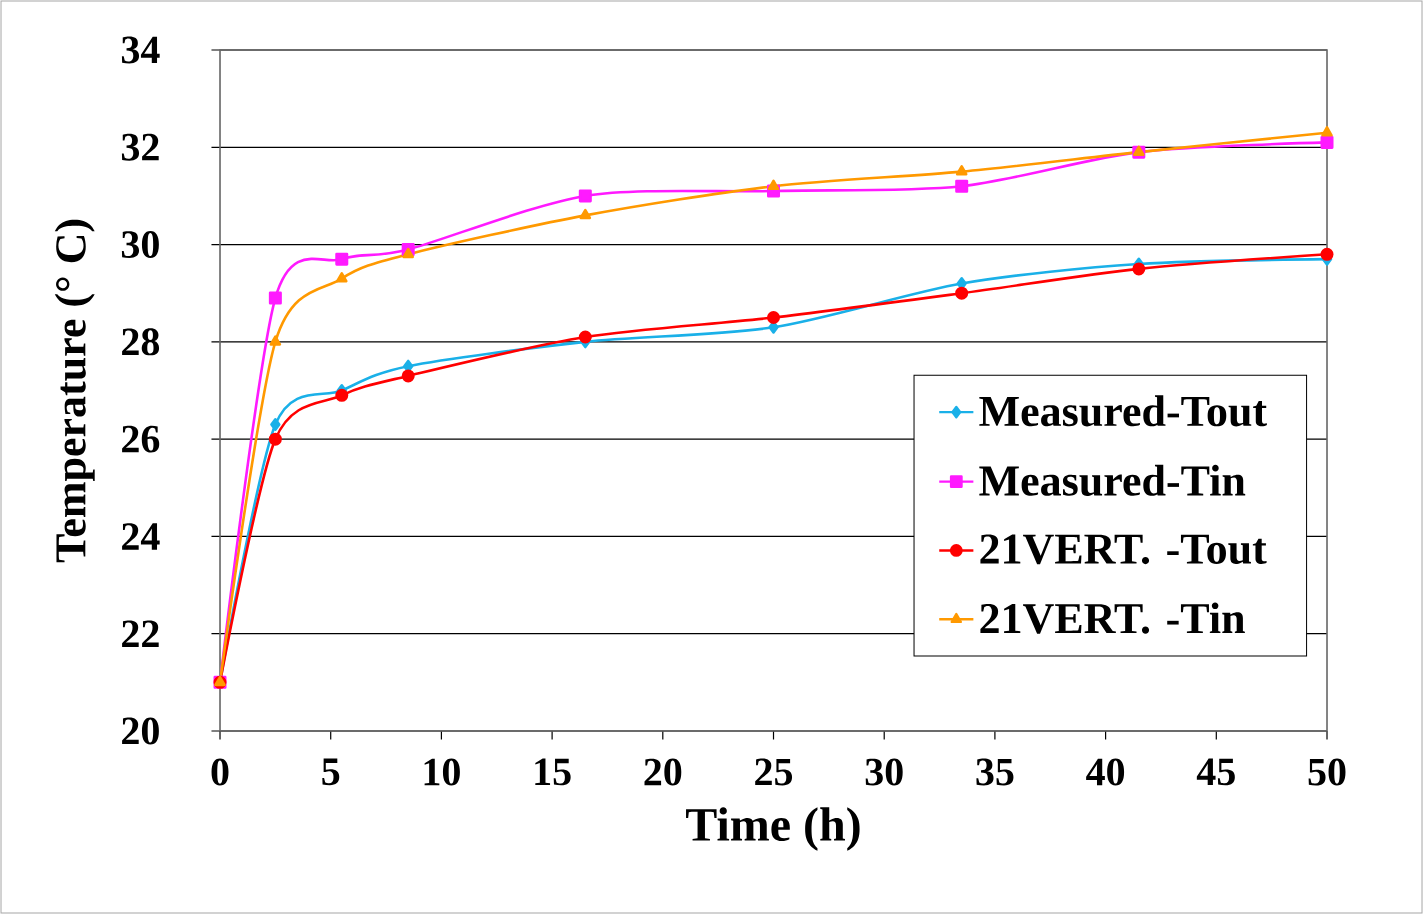 This screenshot has height=914, width=1423. What do you see at coordinates (331, 772) in the screenshot?
I see `x-tick-label: 5` at bounding box center [331, 772].